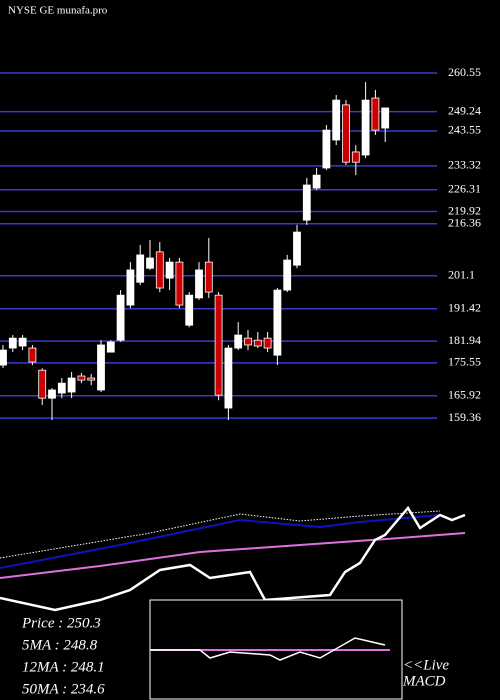 This screenshot has width=500, height=700. I want to click on y-tick-label: 219.92, so click(464, 210).